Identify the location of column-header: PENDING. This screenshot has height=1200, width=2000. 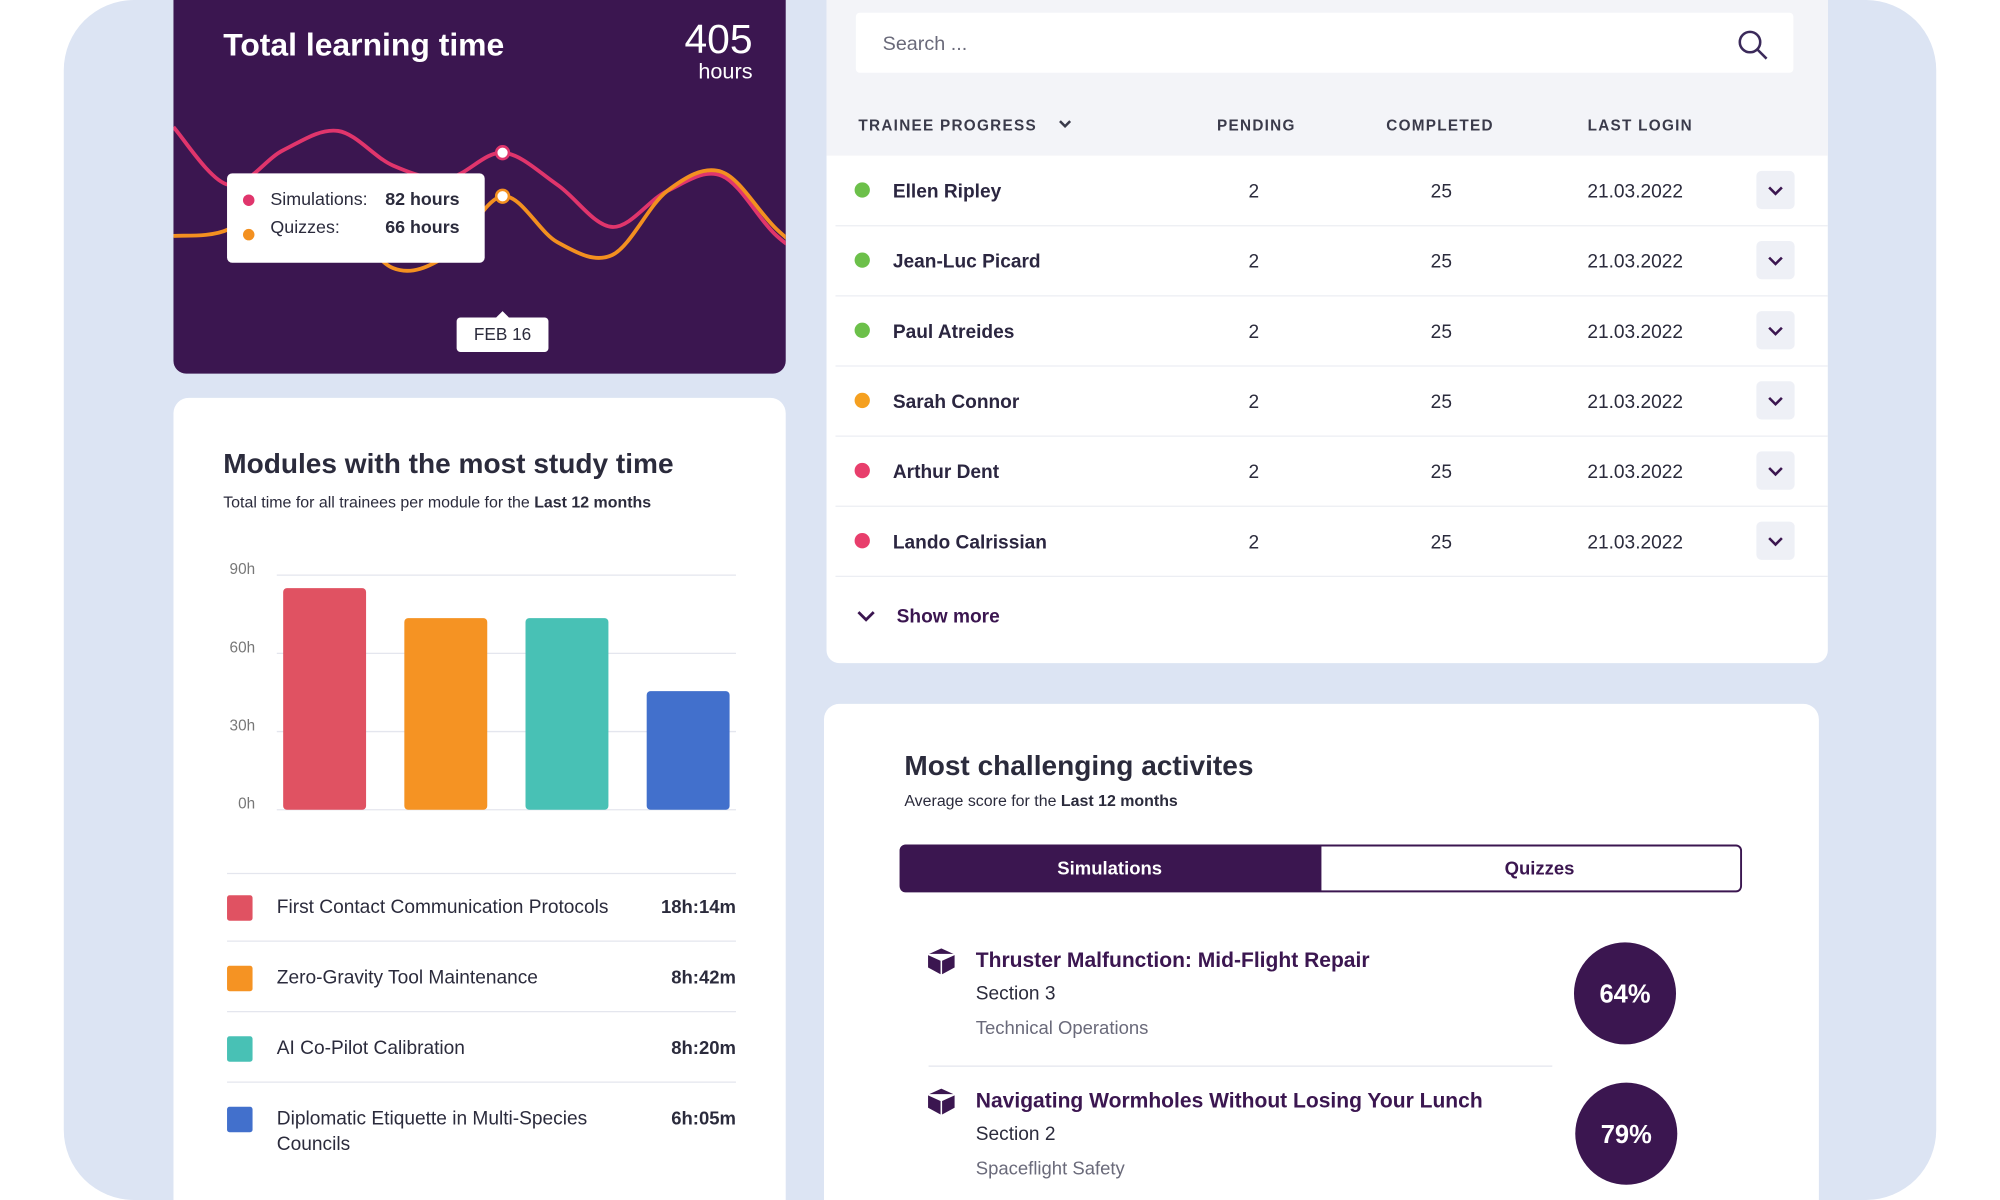
(1256, 125).